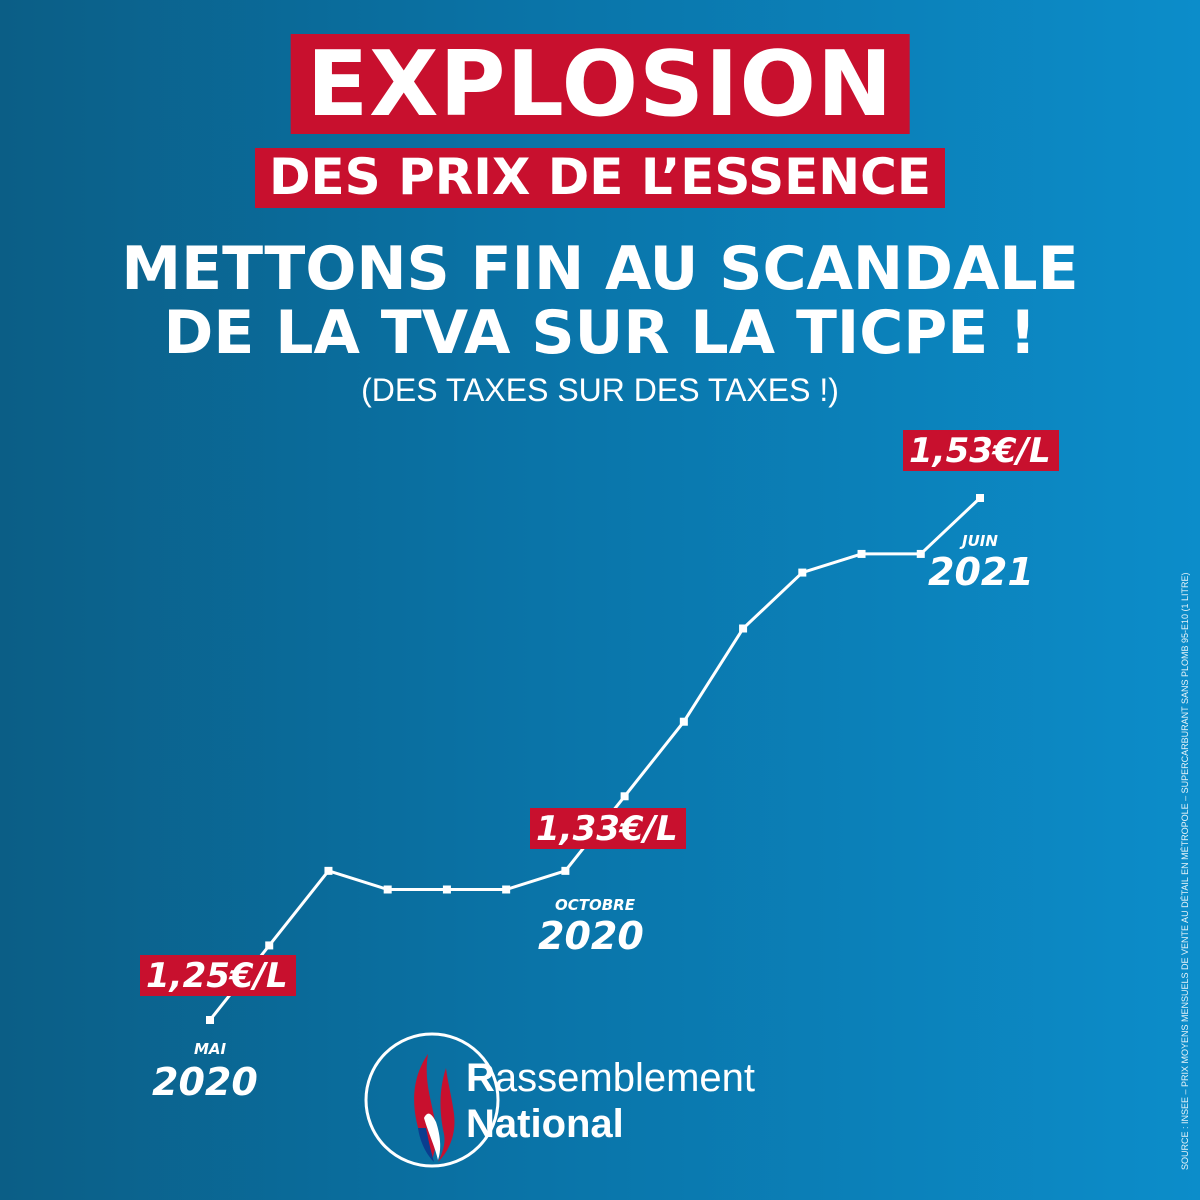  I want to click on title-explosion: EXPLOSION, so click(600, 84).